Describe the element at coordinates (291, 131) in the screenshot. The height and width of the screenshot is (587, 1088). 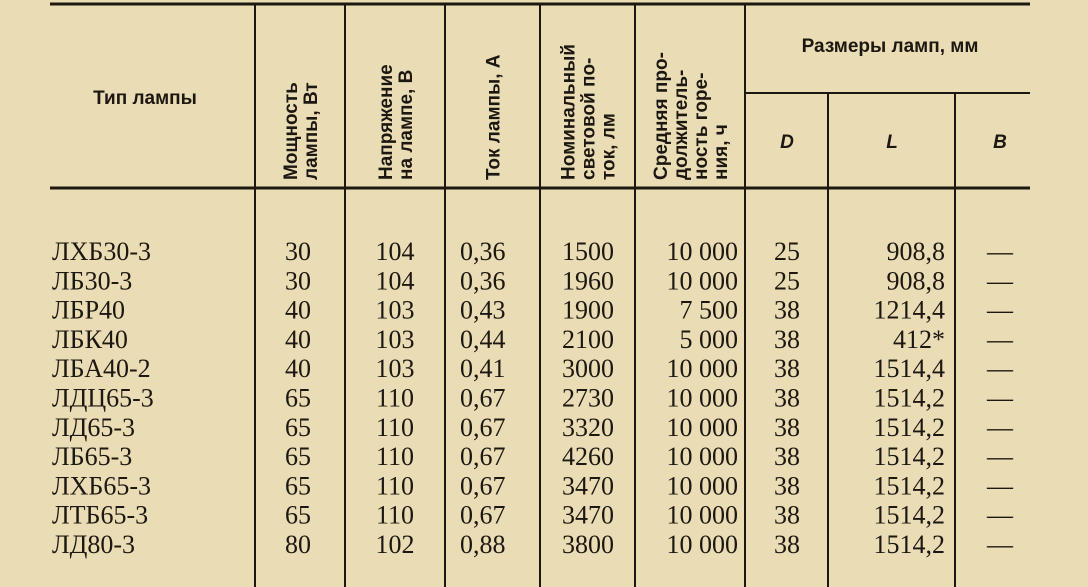
I see `header-line: Мощность` at that location.